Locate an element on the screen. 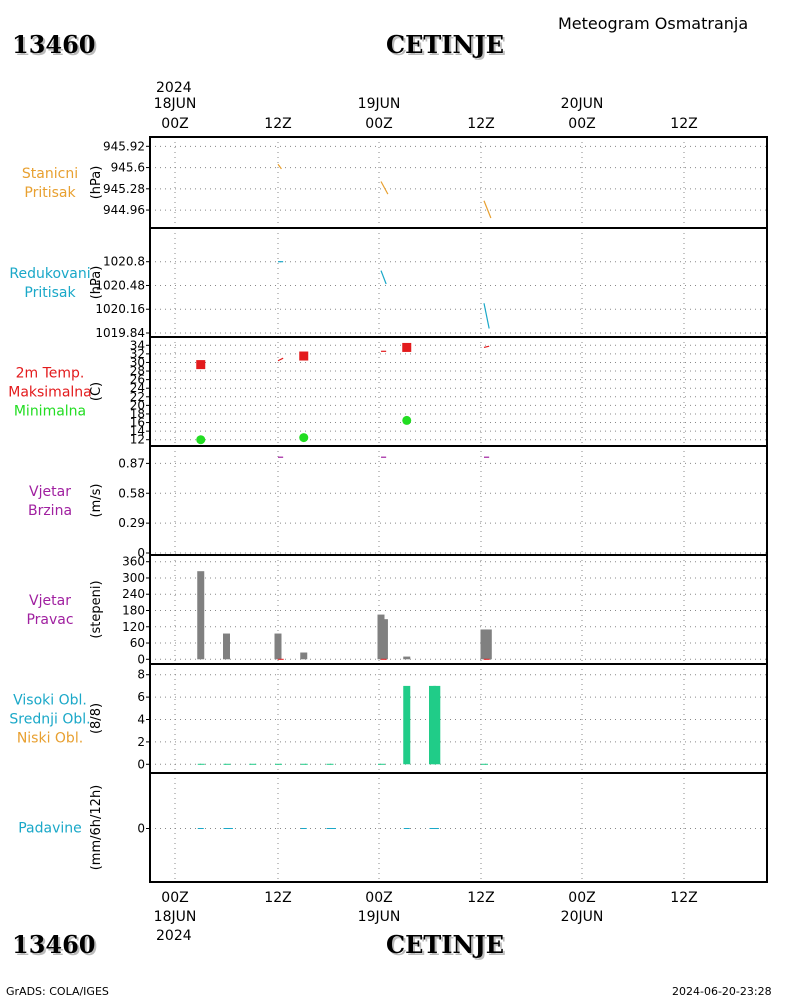  y-tick-label: 26 is located at coordinates (137, 380).